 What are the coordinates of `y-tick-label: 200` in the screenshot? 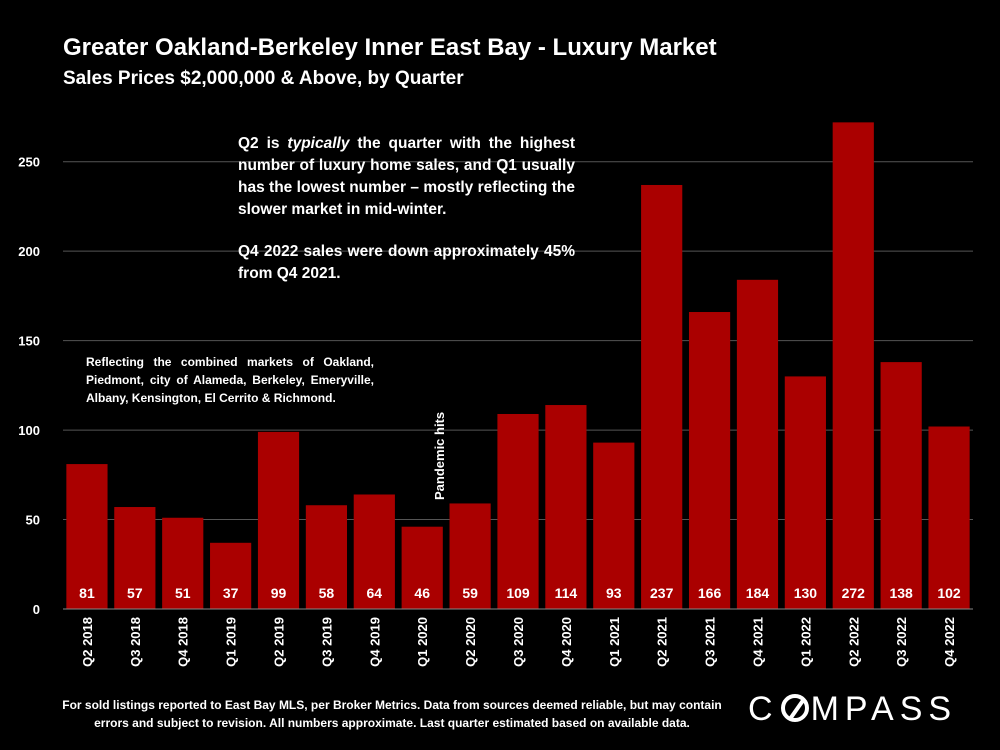 It's located at (29, 251).